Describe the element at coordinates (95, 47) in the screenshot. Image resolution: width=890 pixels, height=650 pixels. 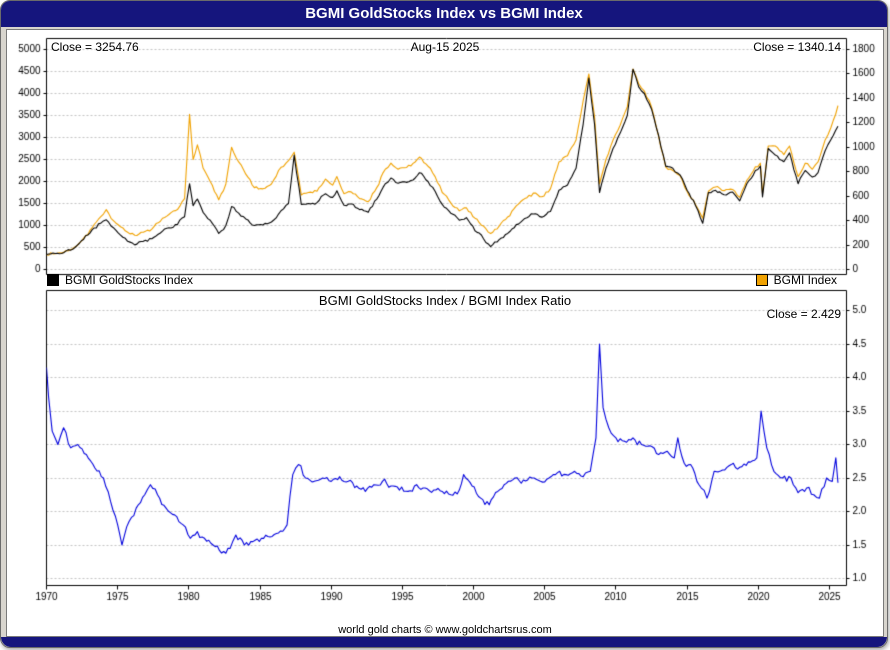
I see `goldstocks-close-label: Close = 3254.76` at that location.